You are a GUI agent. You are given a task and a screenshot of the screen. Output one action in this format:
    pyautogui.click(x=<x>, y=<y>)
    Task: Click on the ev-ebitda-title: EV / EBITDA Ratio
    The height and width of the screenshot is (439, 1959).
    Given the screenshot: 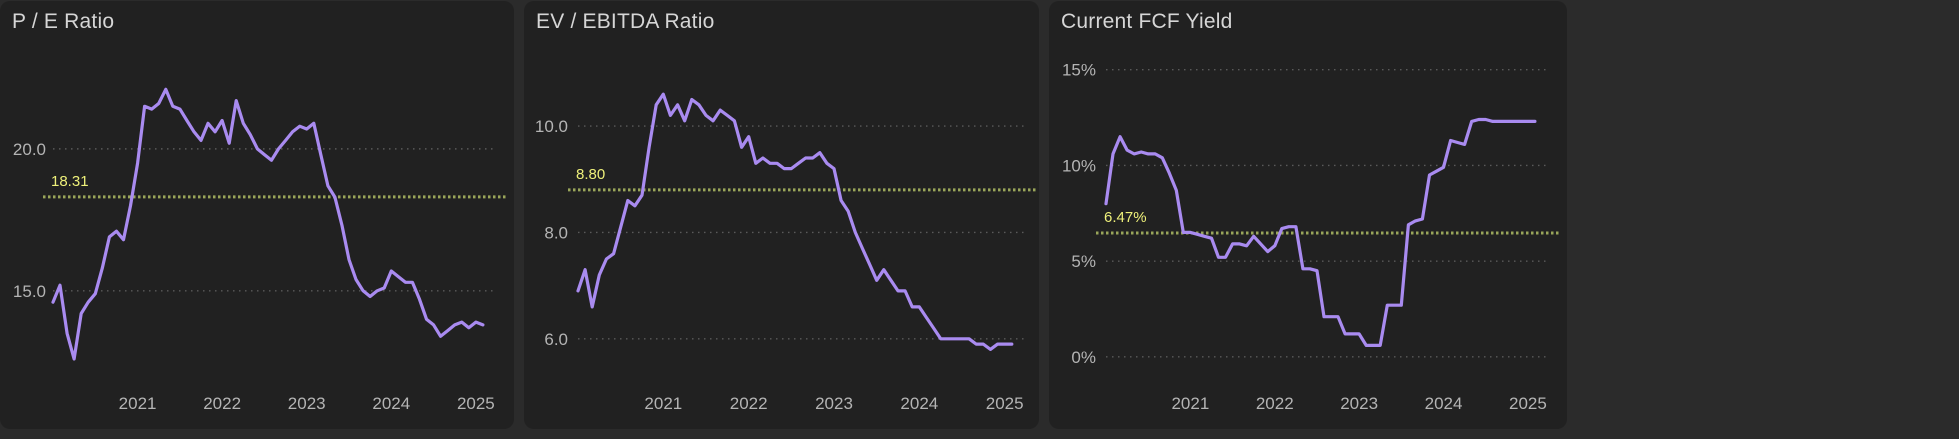 What is the action you would take?
    pyautogui.click(x=625, y=21)
    